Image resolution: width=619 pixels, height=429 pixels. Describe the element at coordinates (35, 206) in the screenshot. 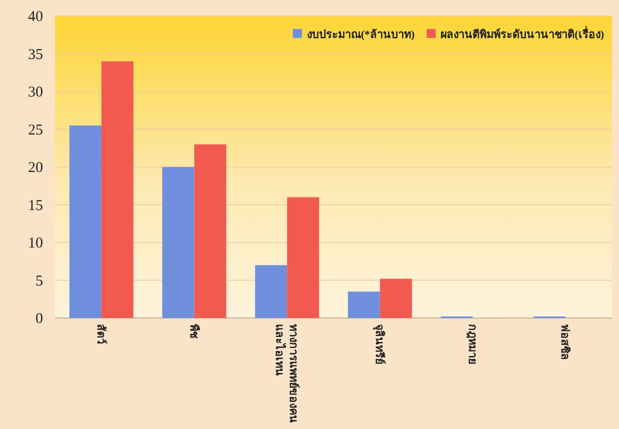

I see `y-tick-label: 15` at that location.